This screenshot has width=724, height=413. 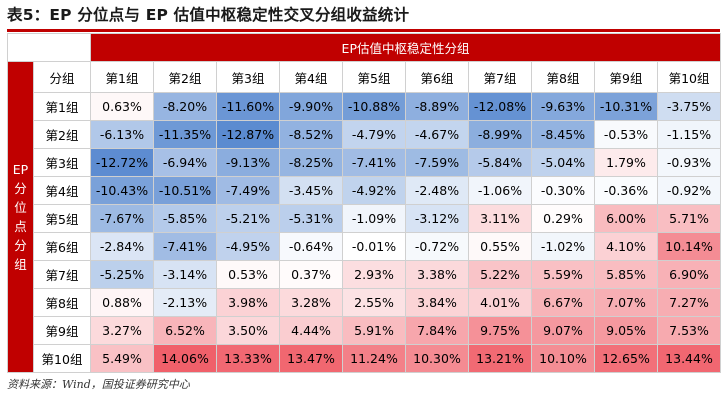 What do you see at coordinates (363, 30) in the screenshot?
I see `title-underline` at bounding box center [363, 30].